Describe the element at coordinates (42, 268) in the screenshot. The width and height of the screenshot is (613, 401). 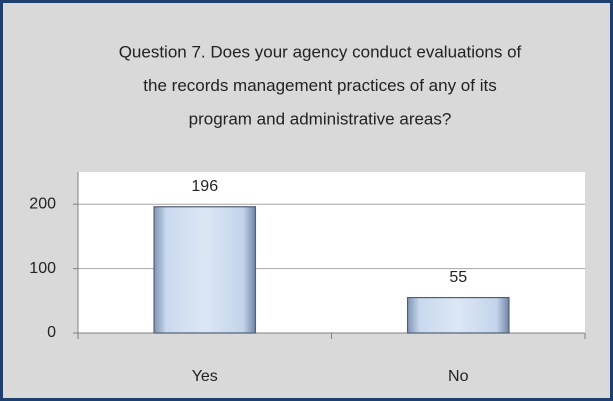
I see `y-tick-label: 100` at that location.